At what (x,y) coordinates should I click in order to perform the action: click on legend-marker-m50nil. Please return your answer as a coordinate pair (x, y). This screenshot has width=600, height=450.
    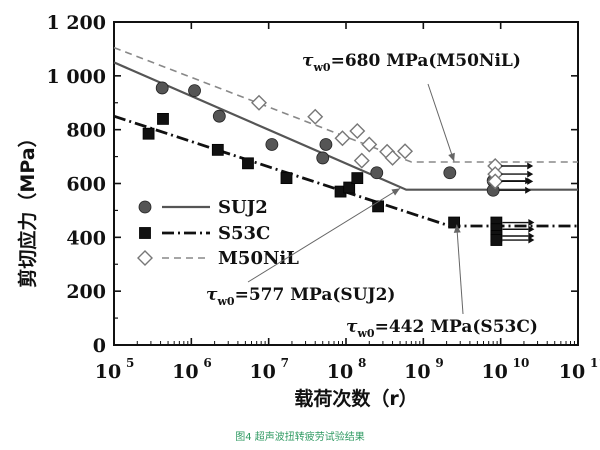
    Looking at the image, I should click on (145, 258).